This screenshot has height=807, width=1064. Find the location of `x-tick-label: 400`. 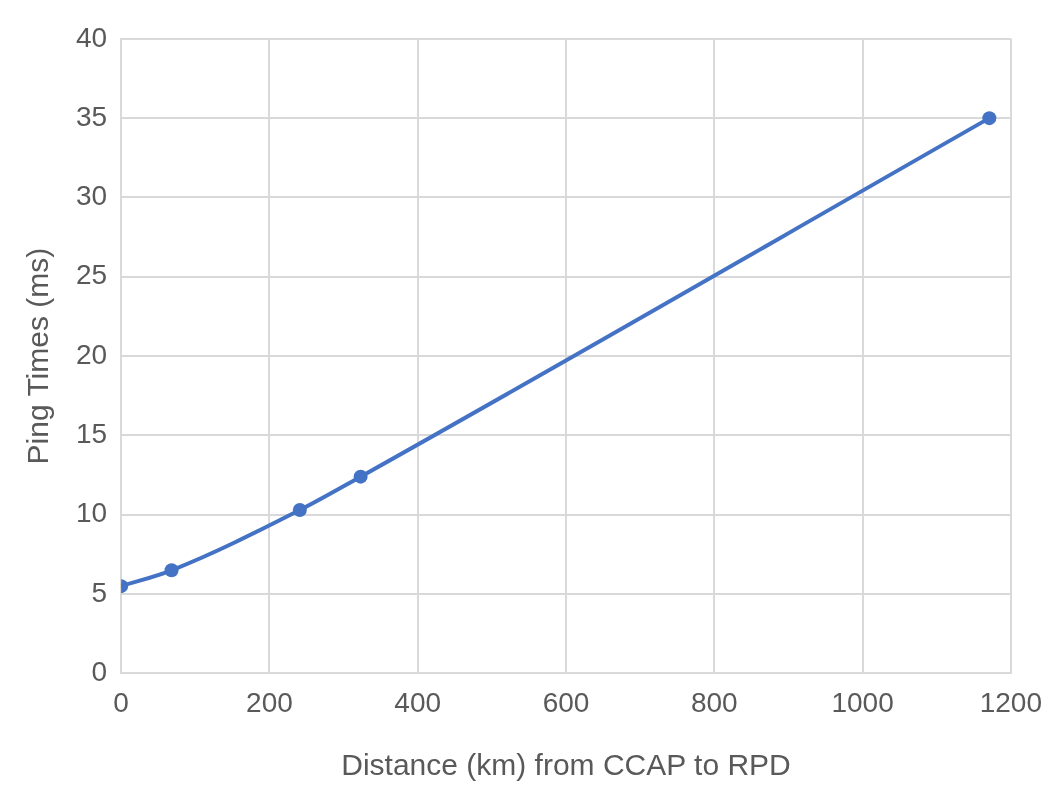

x-tick-label: 400 is located at coordinates (418, 702).